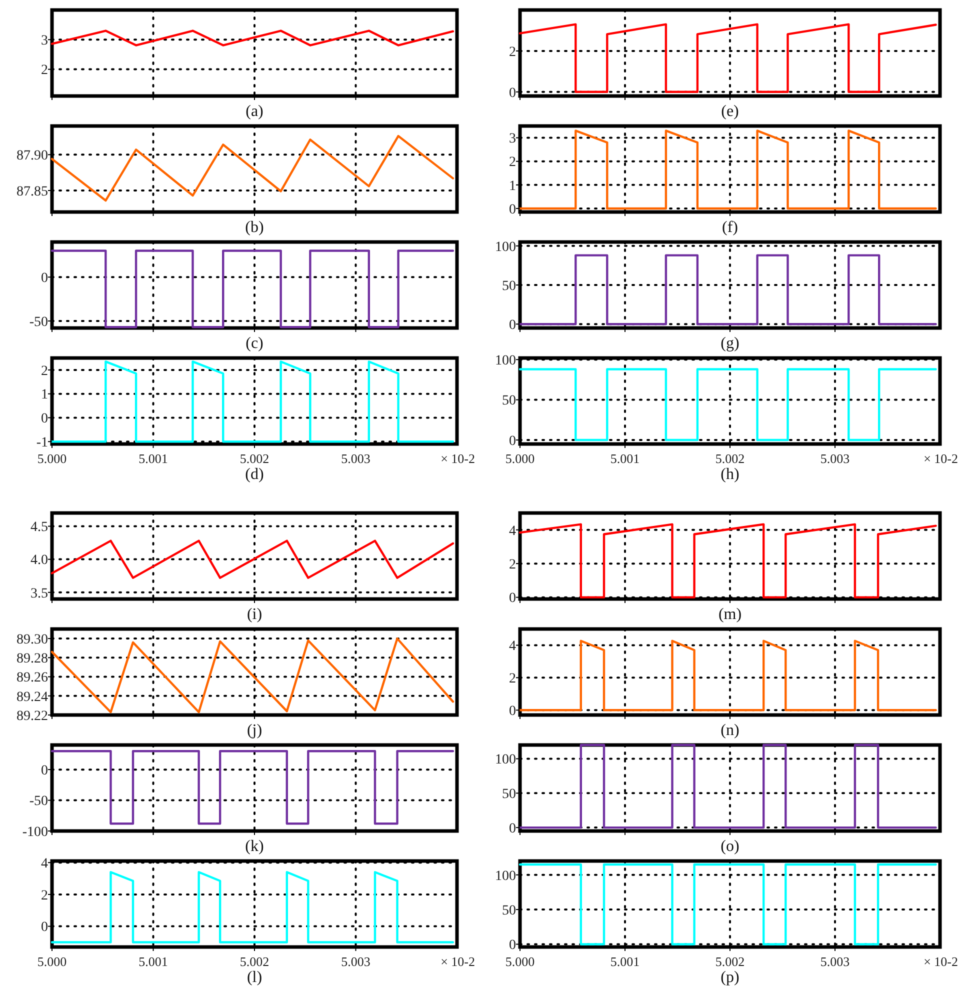  Describe the element at coordinates (32, 678) in the screenshot. I see `y-tick-label: 89.26` at that location.